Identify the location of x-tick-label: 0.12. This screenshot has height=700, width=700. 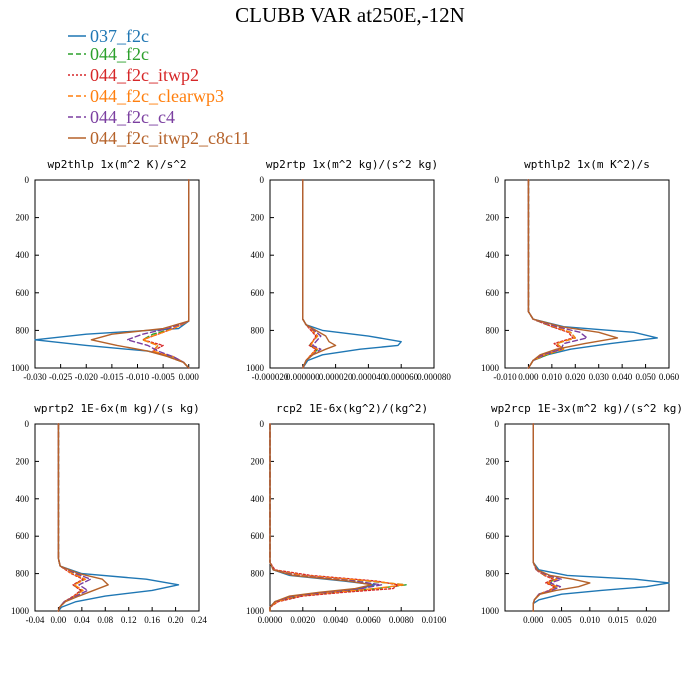
(129, 620).